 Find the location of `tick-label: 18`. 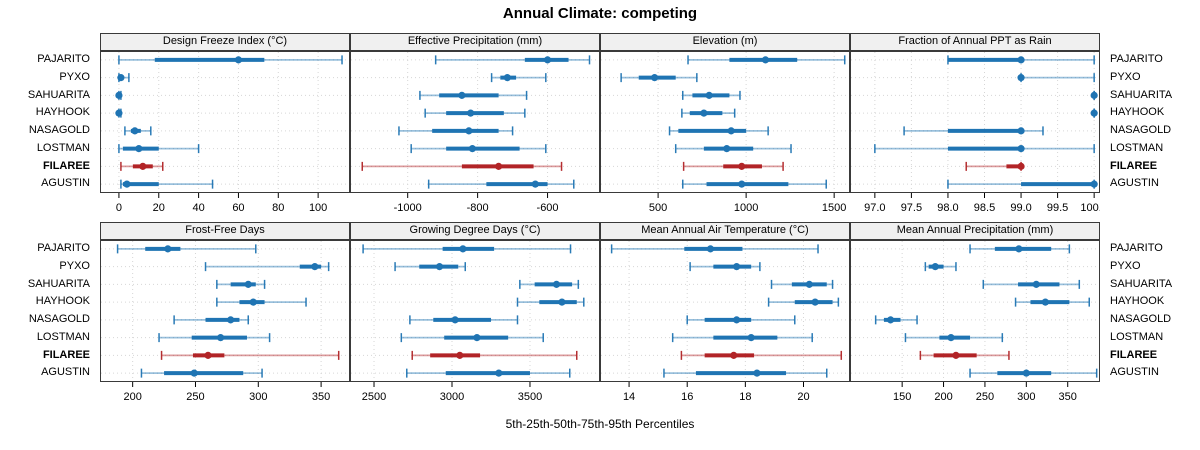

tick-label: 18 is located at coordinates (745, 397).